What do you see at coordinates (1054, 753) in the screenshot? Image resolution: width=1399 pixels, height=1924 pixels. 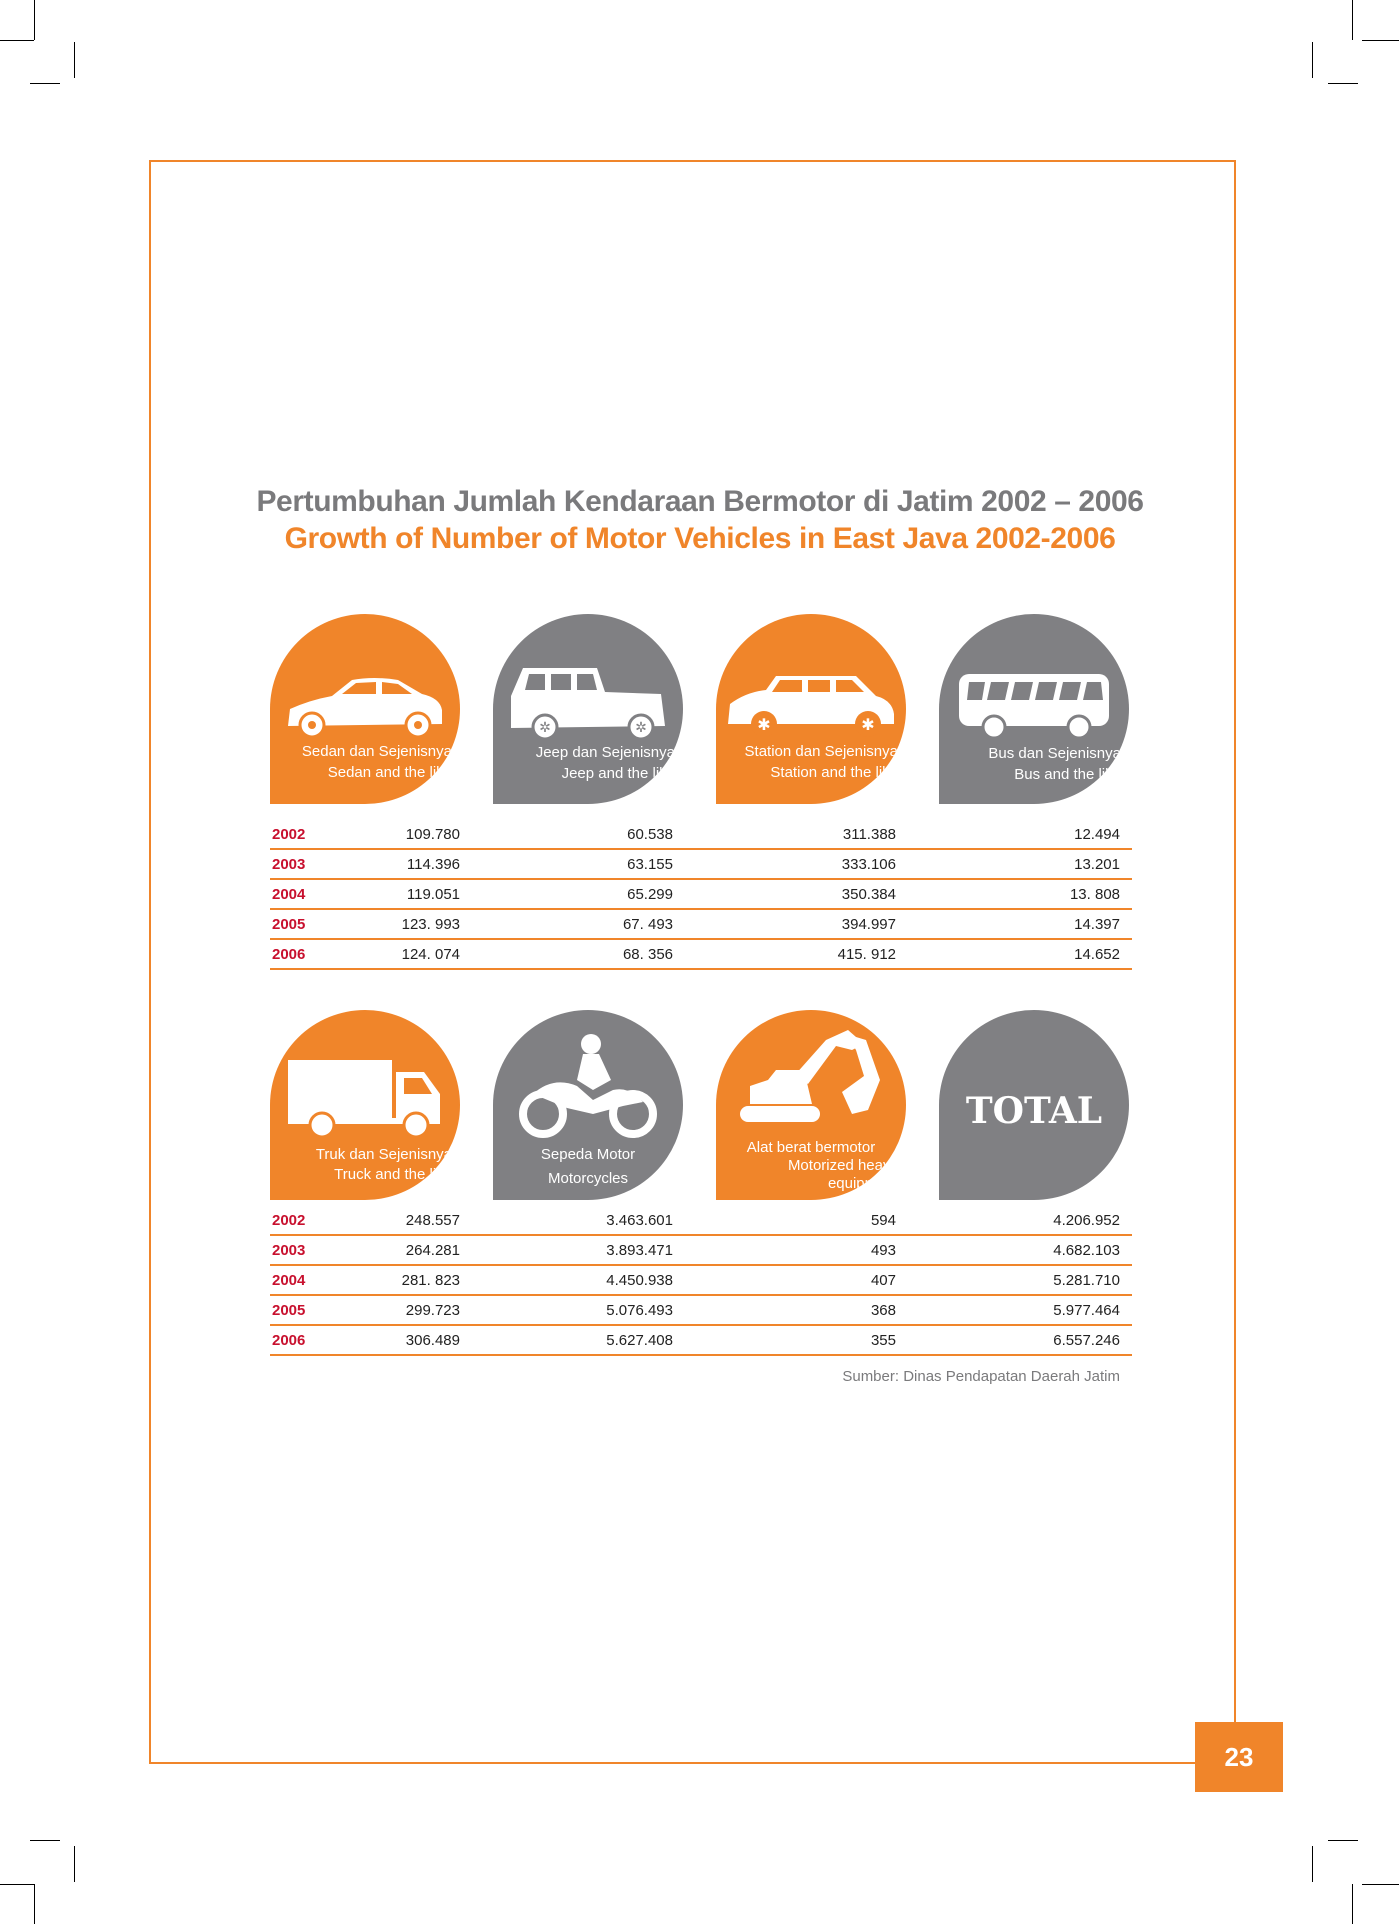 I see `bus-label-id: Bus dan Sejenisnya` at bounding box center [1054, 753].